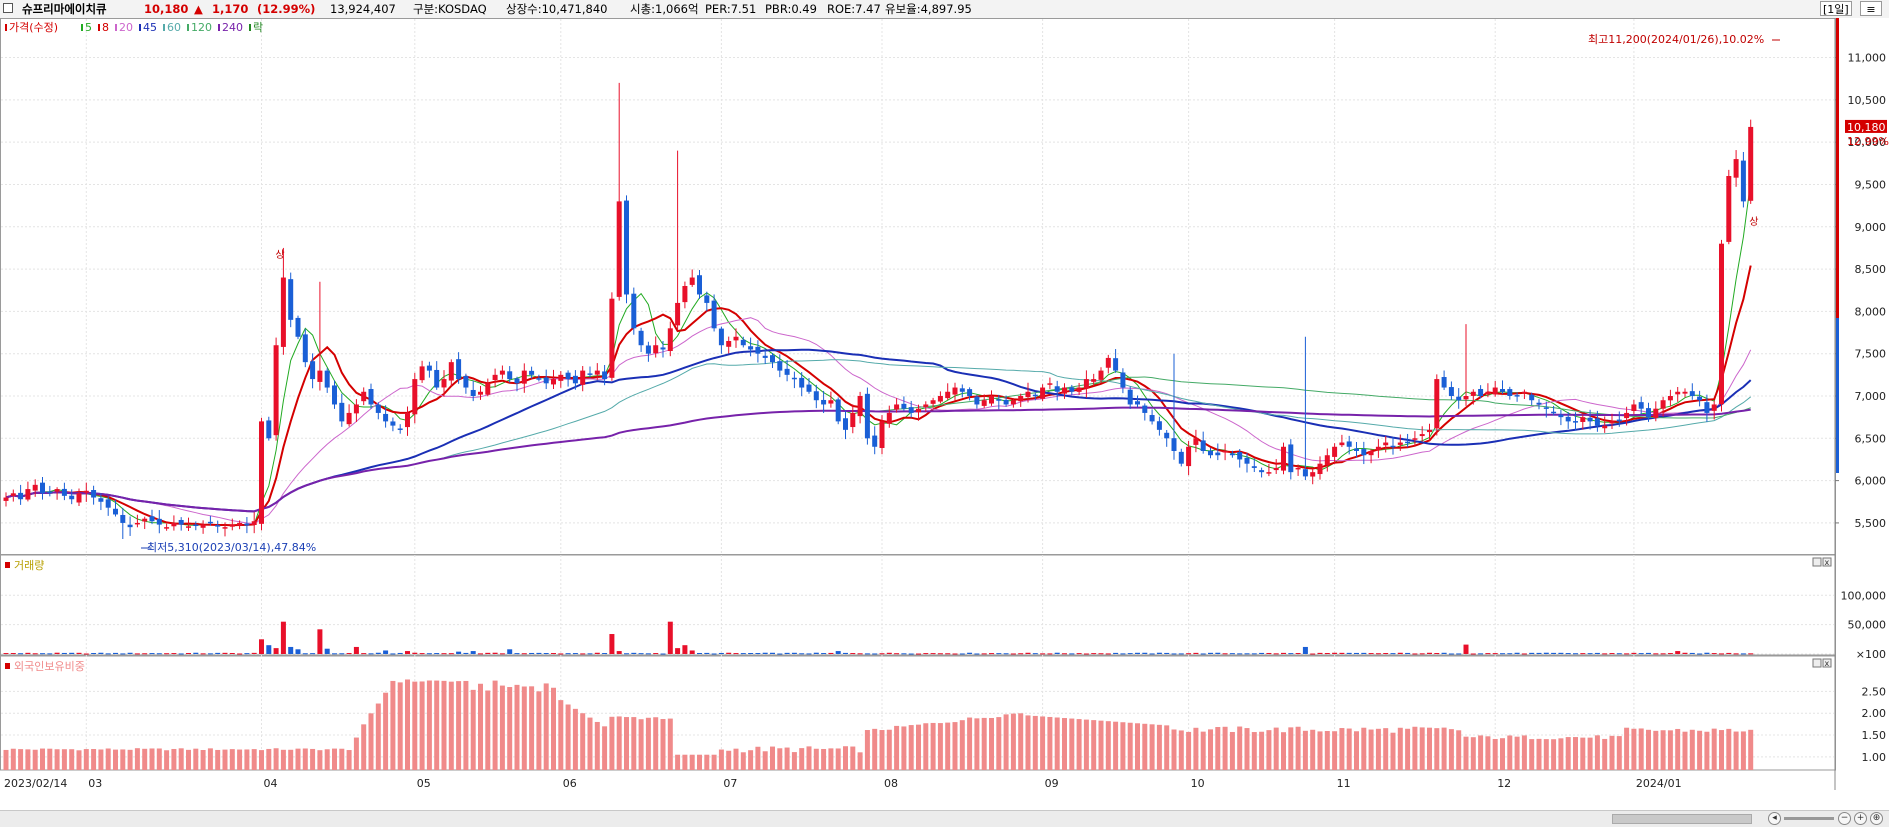 This screenshot has height=827, width=1889. I want to click on zoom-out-icon: −, so click(1844, 818).